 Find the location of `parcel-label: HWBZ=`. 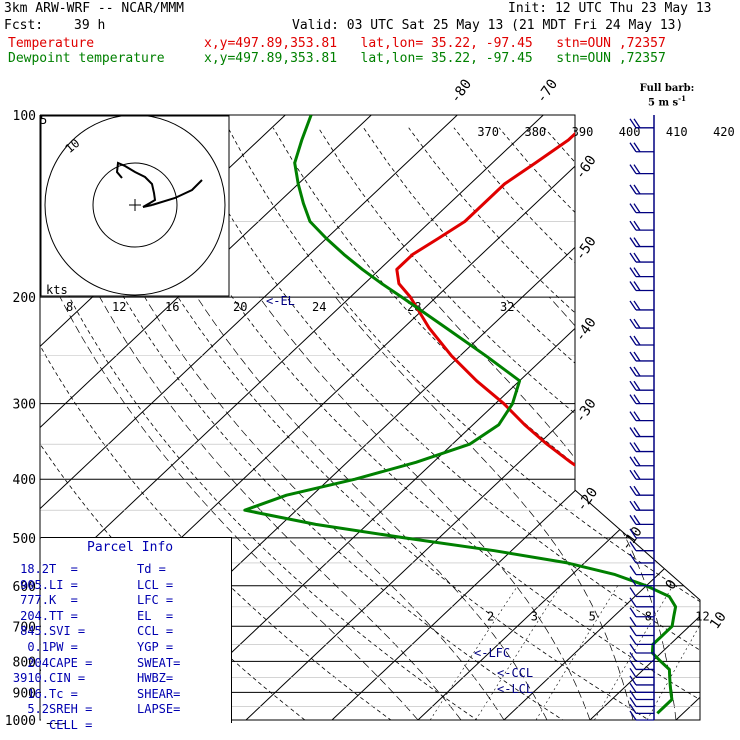

parcel-label: HWBZ= is located at coordinates (155, 678).